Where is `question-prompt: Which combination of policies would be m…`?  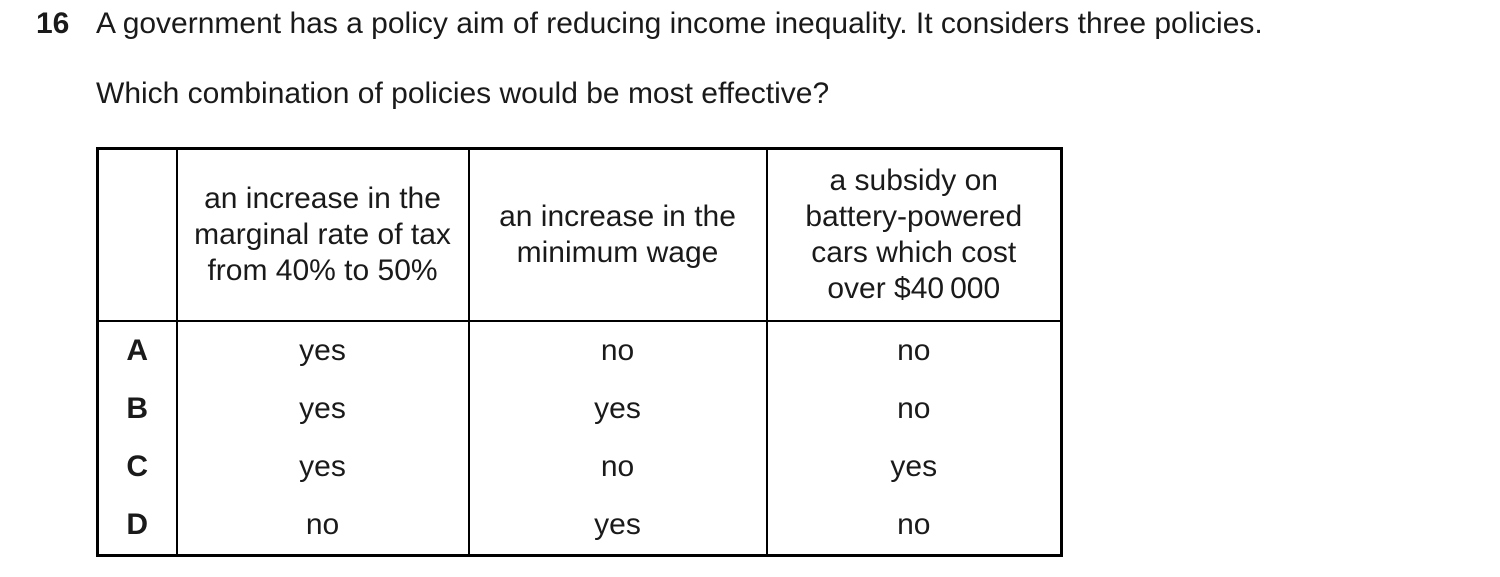 question-prompt: Which combination of policies would be m… is located at coordinates (463, 93).